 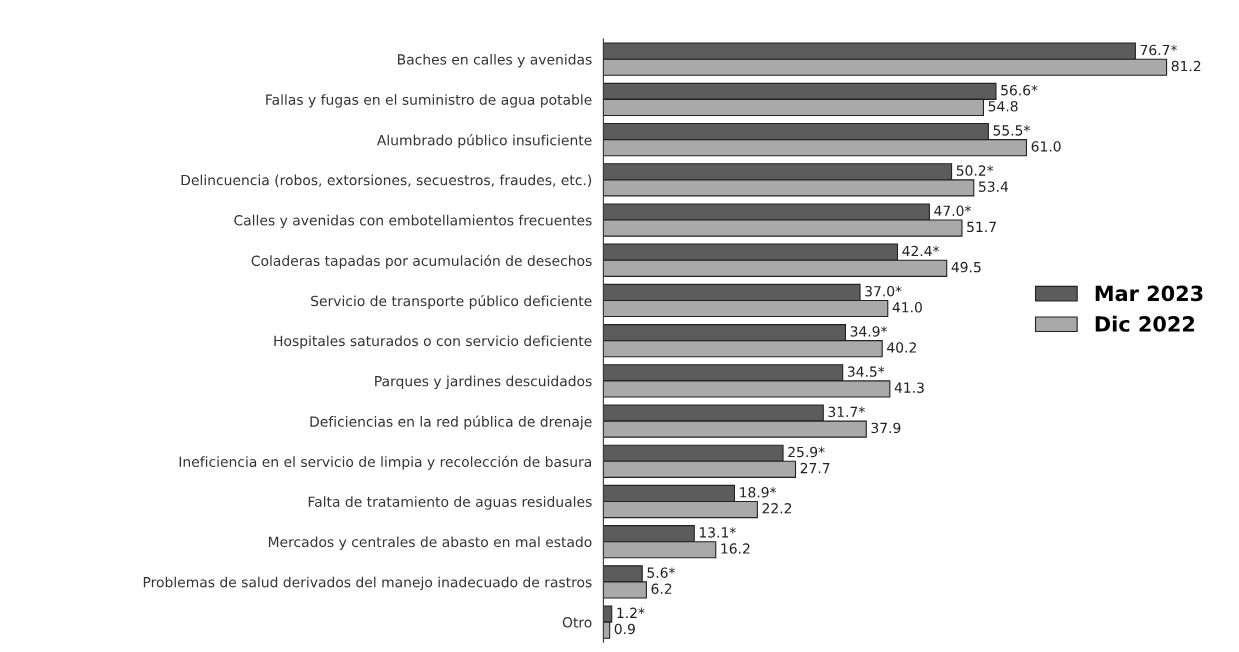 What do you see at coordinates (1149, 293) in the screenshot?
I see `legend-label: Mar 2023` at bounding box center [1149, 293].